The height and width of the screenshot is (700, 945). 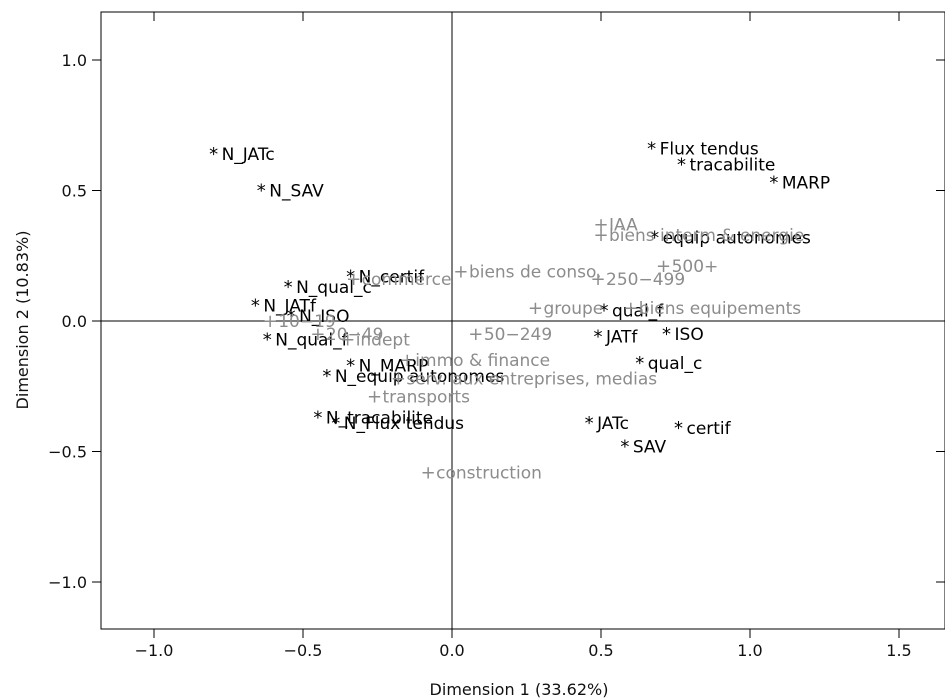 What do you see at coordinates (392, 278) in the screenshot?
I see `point-label: N_certif` at bounding box center [392, 278].